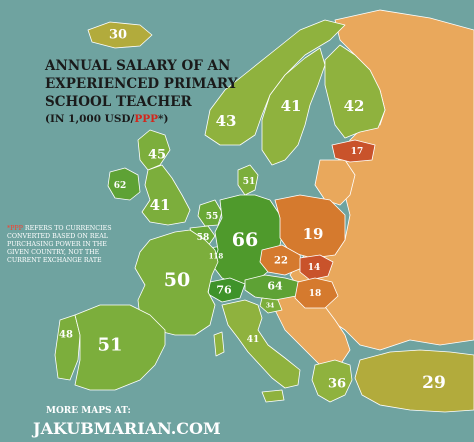 The width and height of the screenshot is (474, 442). Describe the element at coordinates (434, 383) in the screenshot. I see `value-turkey: 29` at that location.